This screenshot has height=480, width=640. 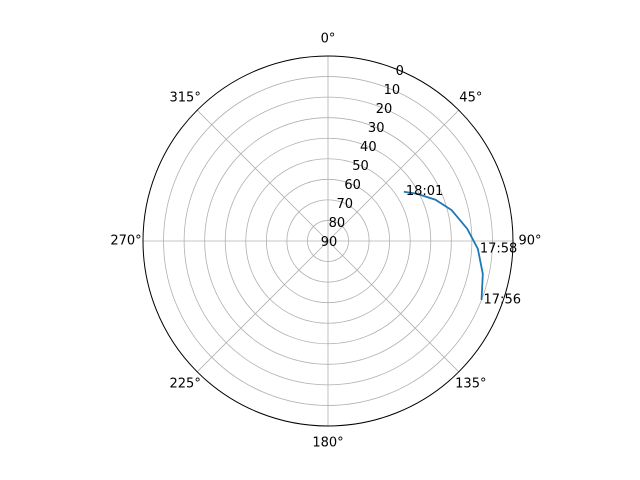 What do you see at coordinates (368, 147) in the screenshot?
I see `radial-tick-label: 40` at bounding box center [368, 147].